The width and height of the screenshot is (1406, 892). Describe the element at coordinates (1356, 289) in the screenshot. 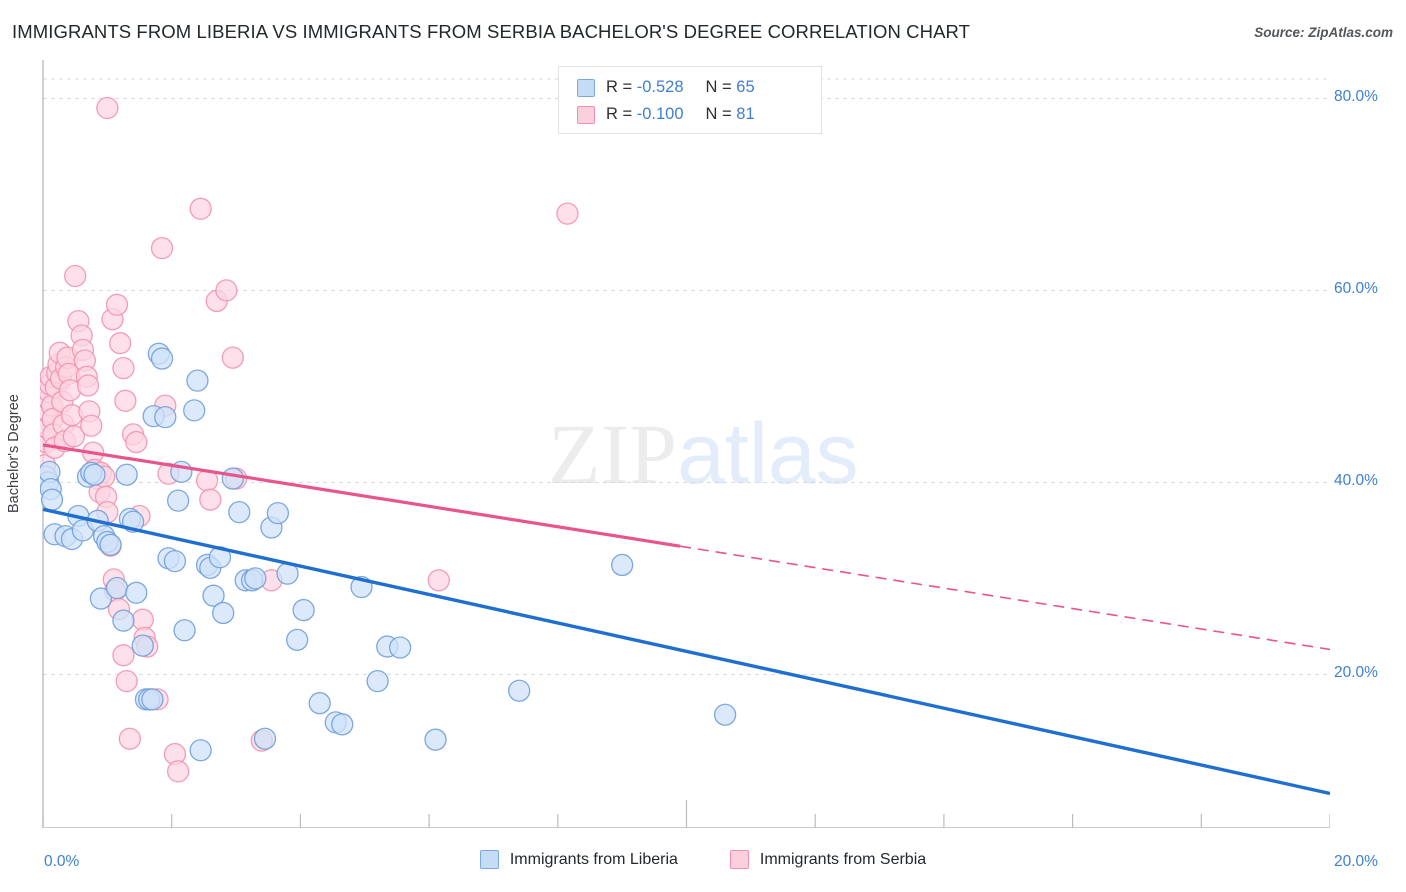

I see `y-axis-tick-label: 60.0%` at that location.